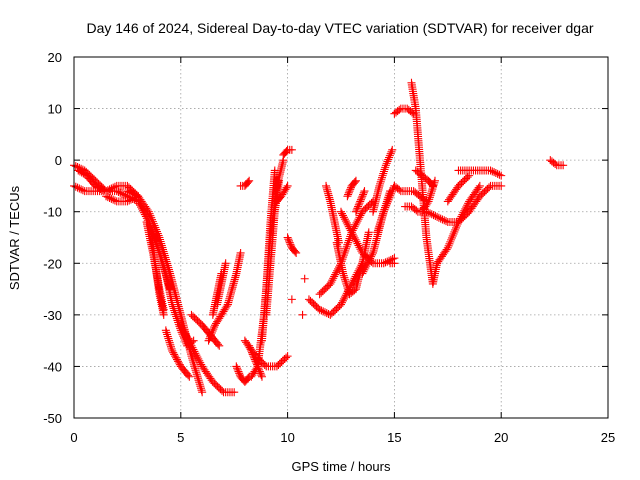  Describe the element at coordinates (52, 212) in the screenshot. I see `y-tick-label: -10` at that location.